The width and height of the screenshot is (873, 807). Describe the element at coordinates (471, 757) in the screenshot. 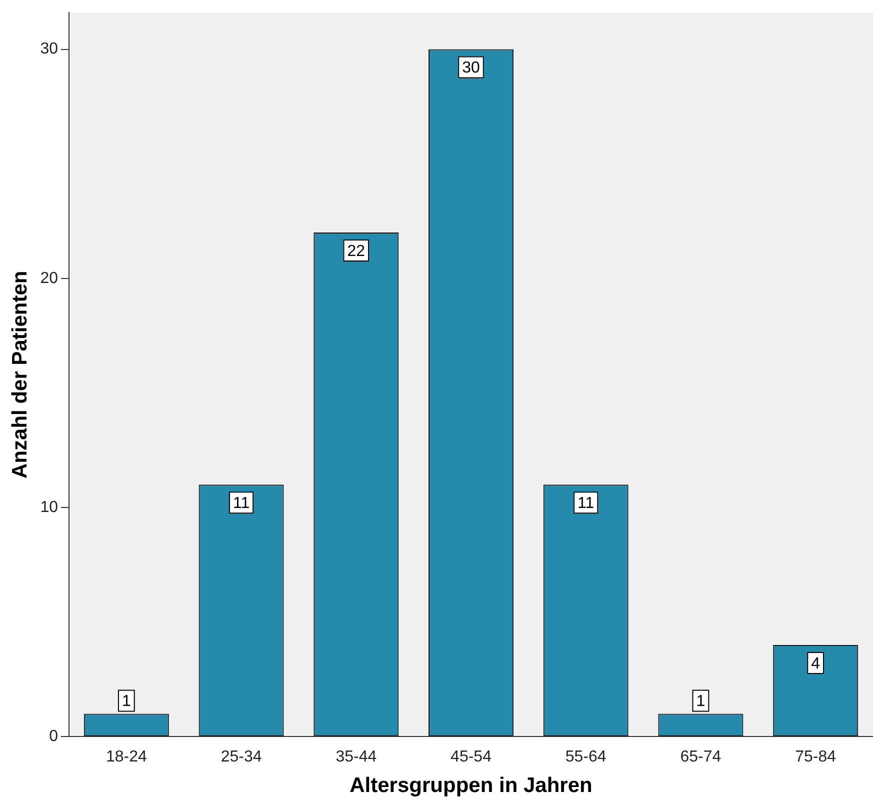

I see `x-tick-label: 45-54` at that location.